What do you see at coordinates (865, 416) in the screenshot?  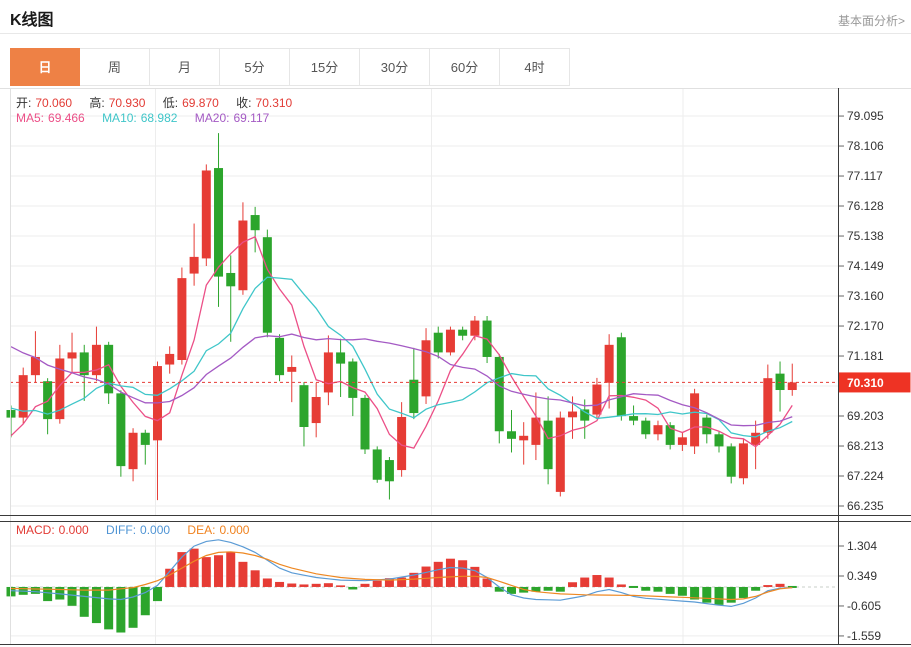 I see `price-axis-label: 69.203` at bounding box center [865, 416].